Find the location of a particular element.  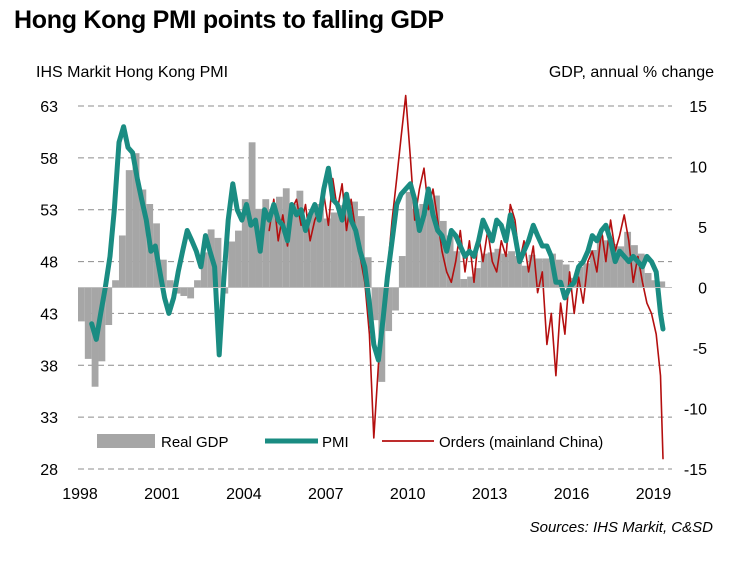

left-tick-label: 63 is located at coordinates (49, 107).